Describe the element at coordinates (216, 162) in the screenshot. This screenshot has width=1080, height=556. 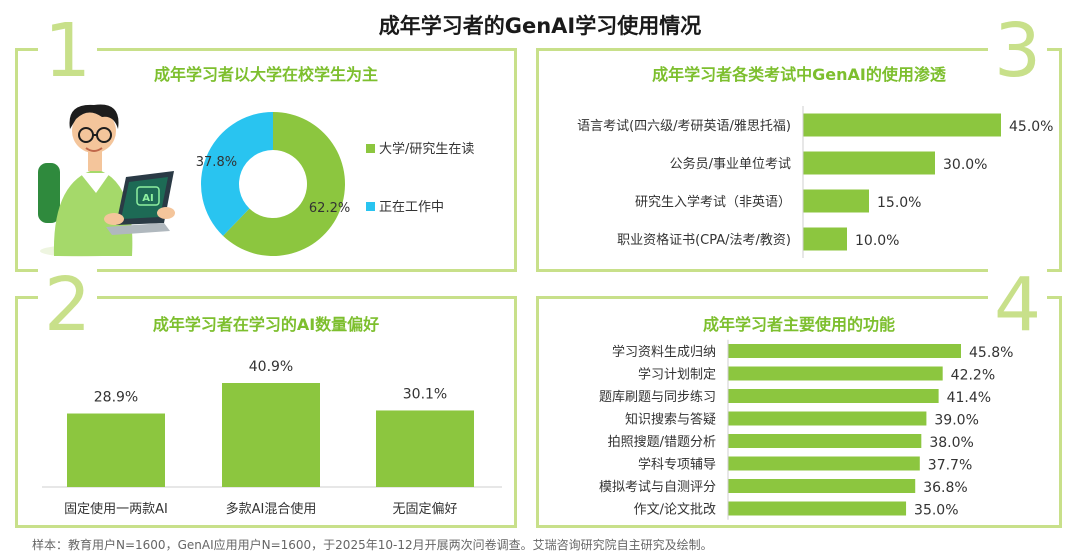
I see `donut-slice-label-1: 37.8%` at that location.